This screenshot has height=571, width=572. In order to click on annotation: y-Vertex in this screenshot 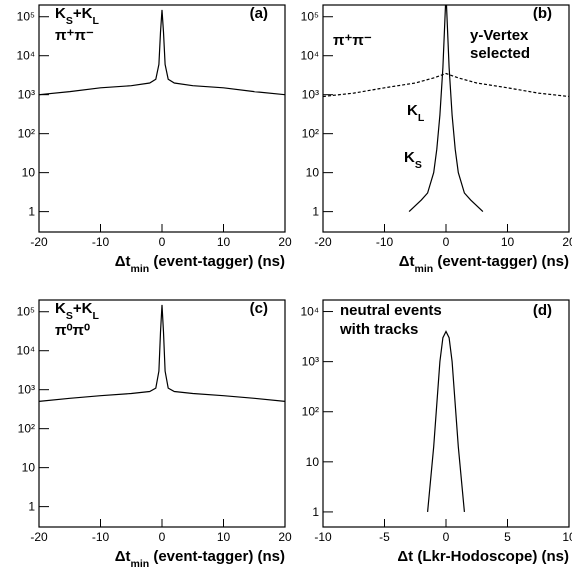, I will do `click(499, 35)`.